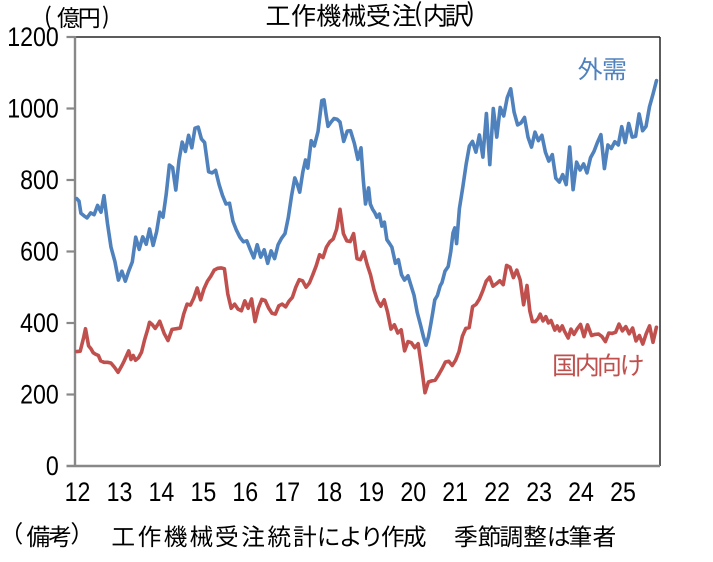 Image resolution: width=713 pixels, height=562 pixels. I want to click on svg-text: 24, so click(581, 493).